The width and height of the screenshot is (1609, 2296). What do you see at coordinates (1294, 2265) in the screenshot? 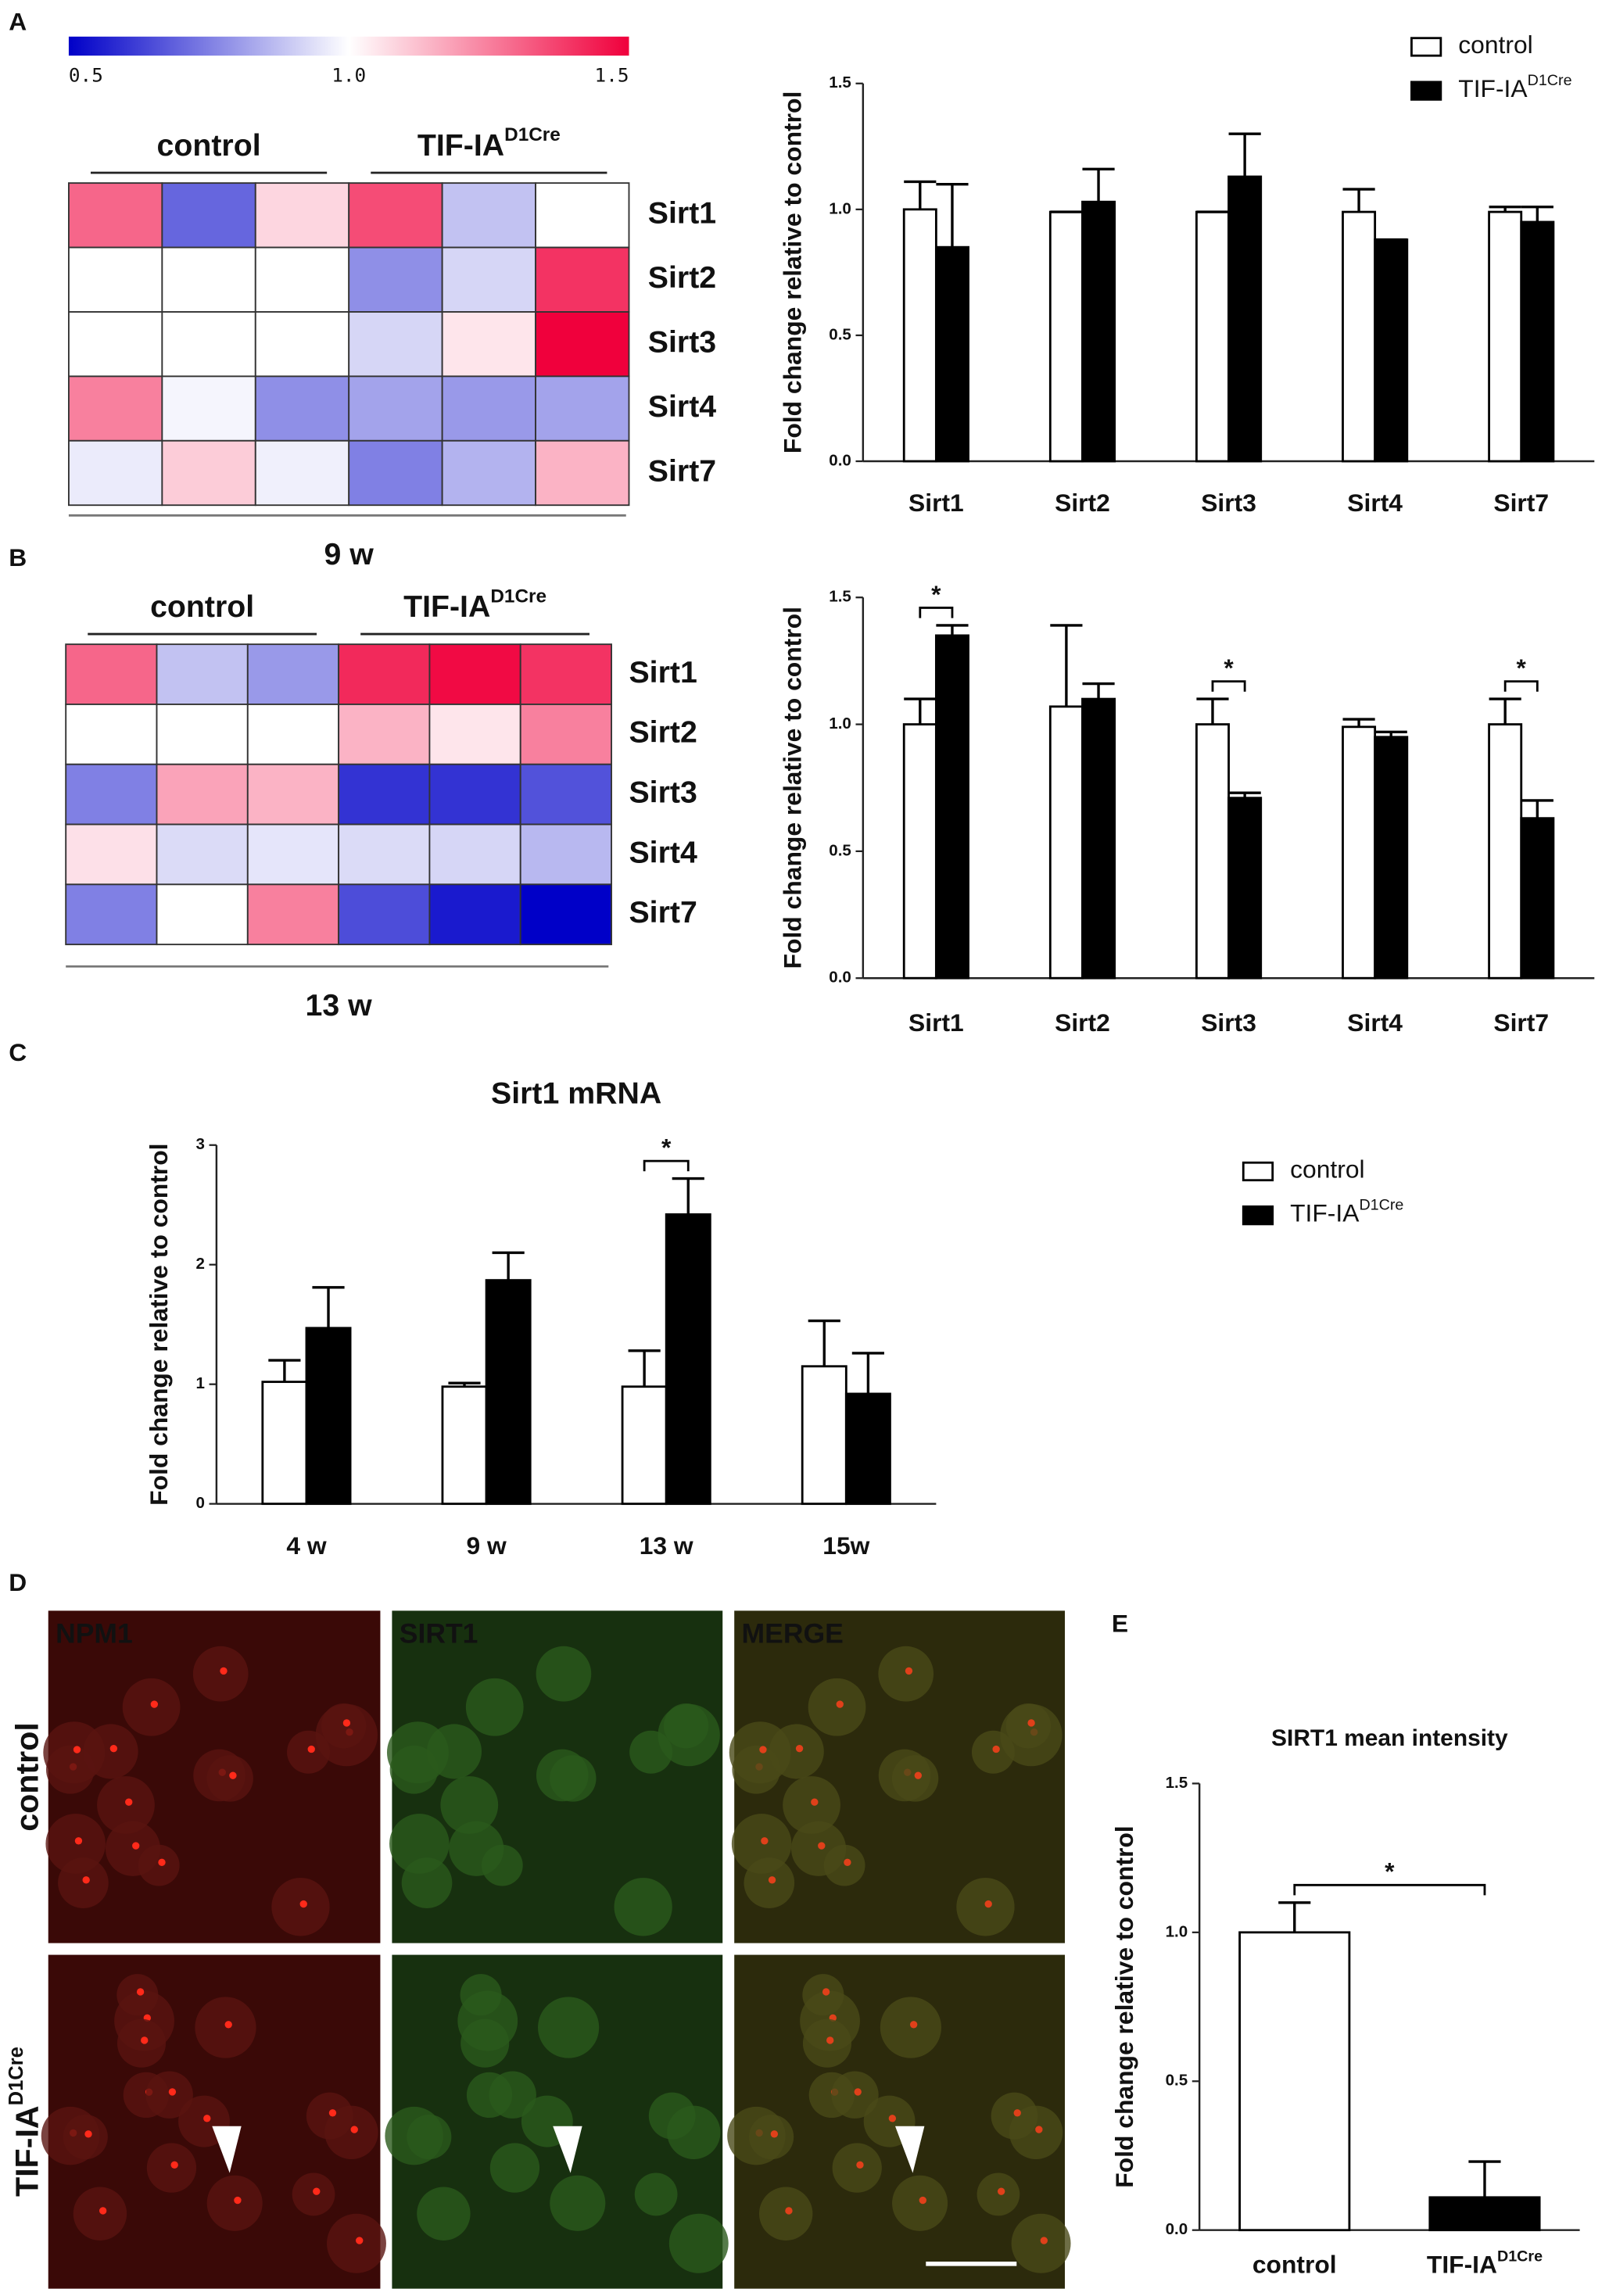
I see `x-tick-label: control` at bounding box center [1294, 2265].